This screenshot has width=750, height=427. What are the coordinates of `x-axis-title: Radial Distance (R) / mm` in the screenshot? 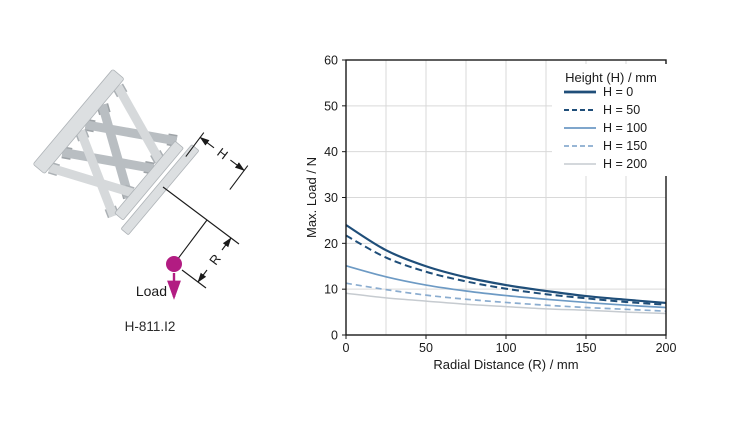 It's located at (505, 364).